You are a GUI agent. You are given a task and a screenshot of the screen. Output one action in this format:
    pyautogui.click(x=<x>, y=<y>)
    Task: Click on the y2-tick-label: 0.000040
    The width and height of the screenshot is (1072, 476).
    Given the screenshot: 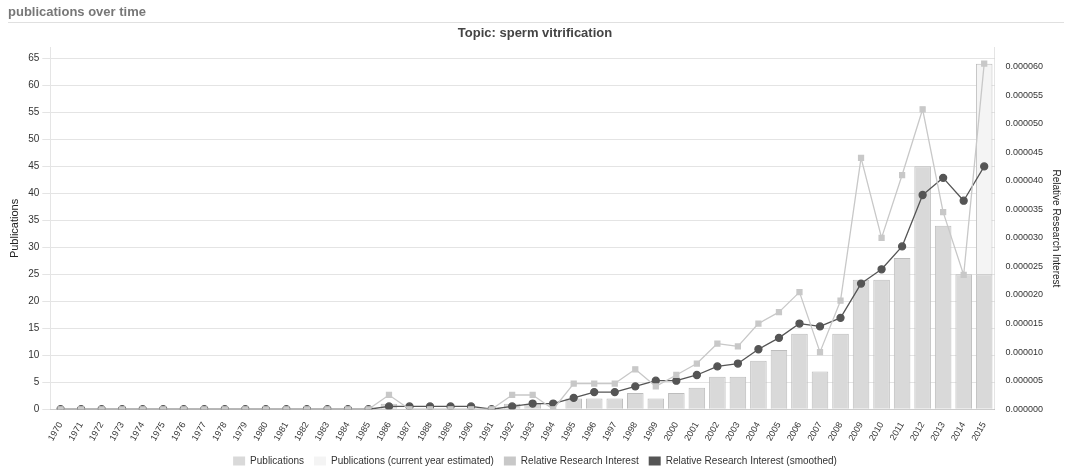 What is the action you would take?
    pyautogui.click(x=1024, y=180)
    